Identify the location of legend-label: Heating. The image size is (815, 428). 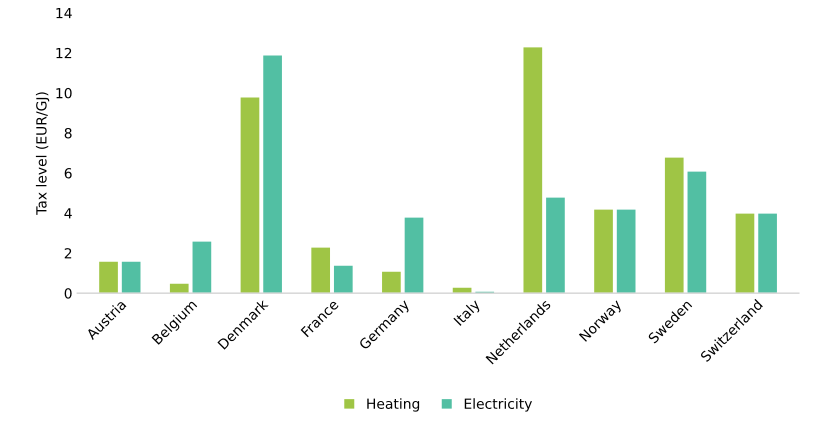
(393, 405).